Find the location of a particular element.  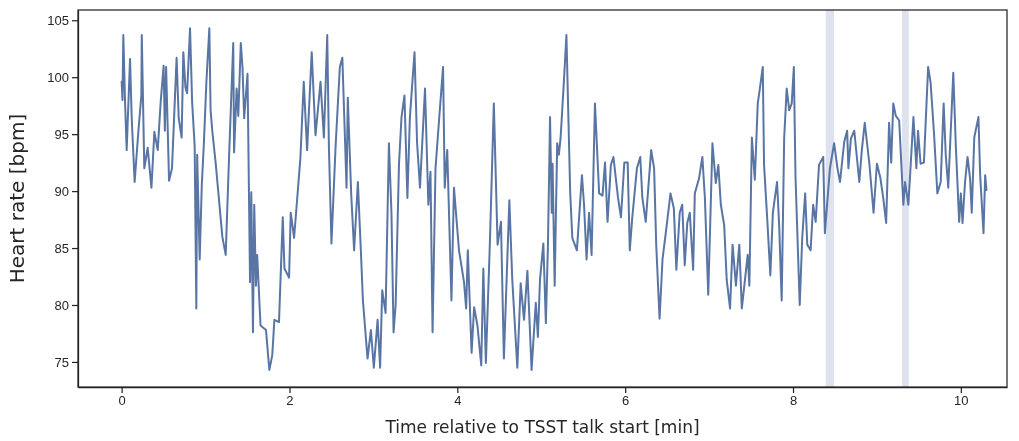

y-axis-title: Heart rate [bpm] is located at coordinates (17, 198).